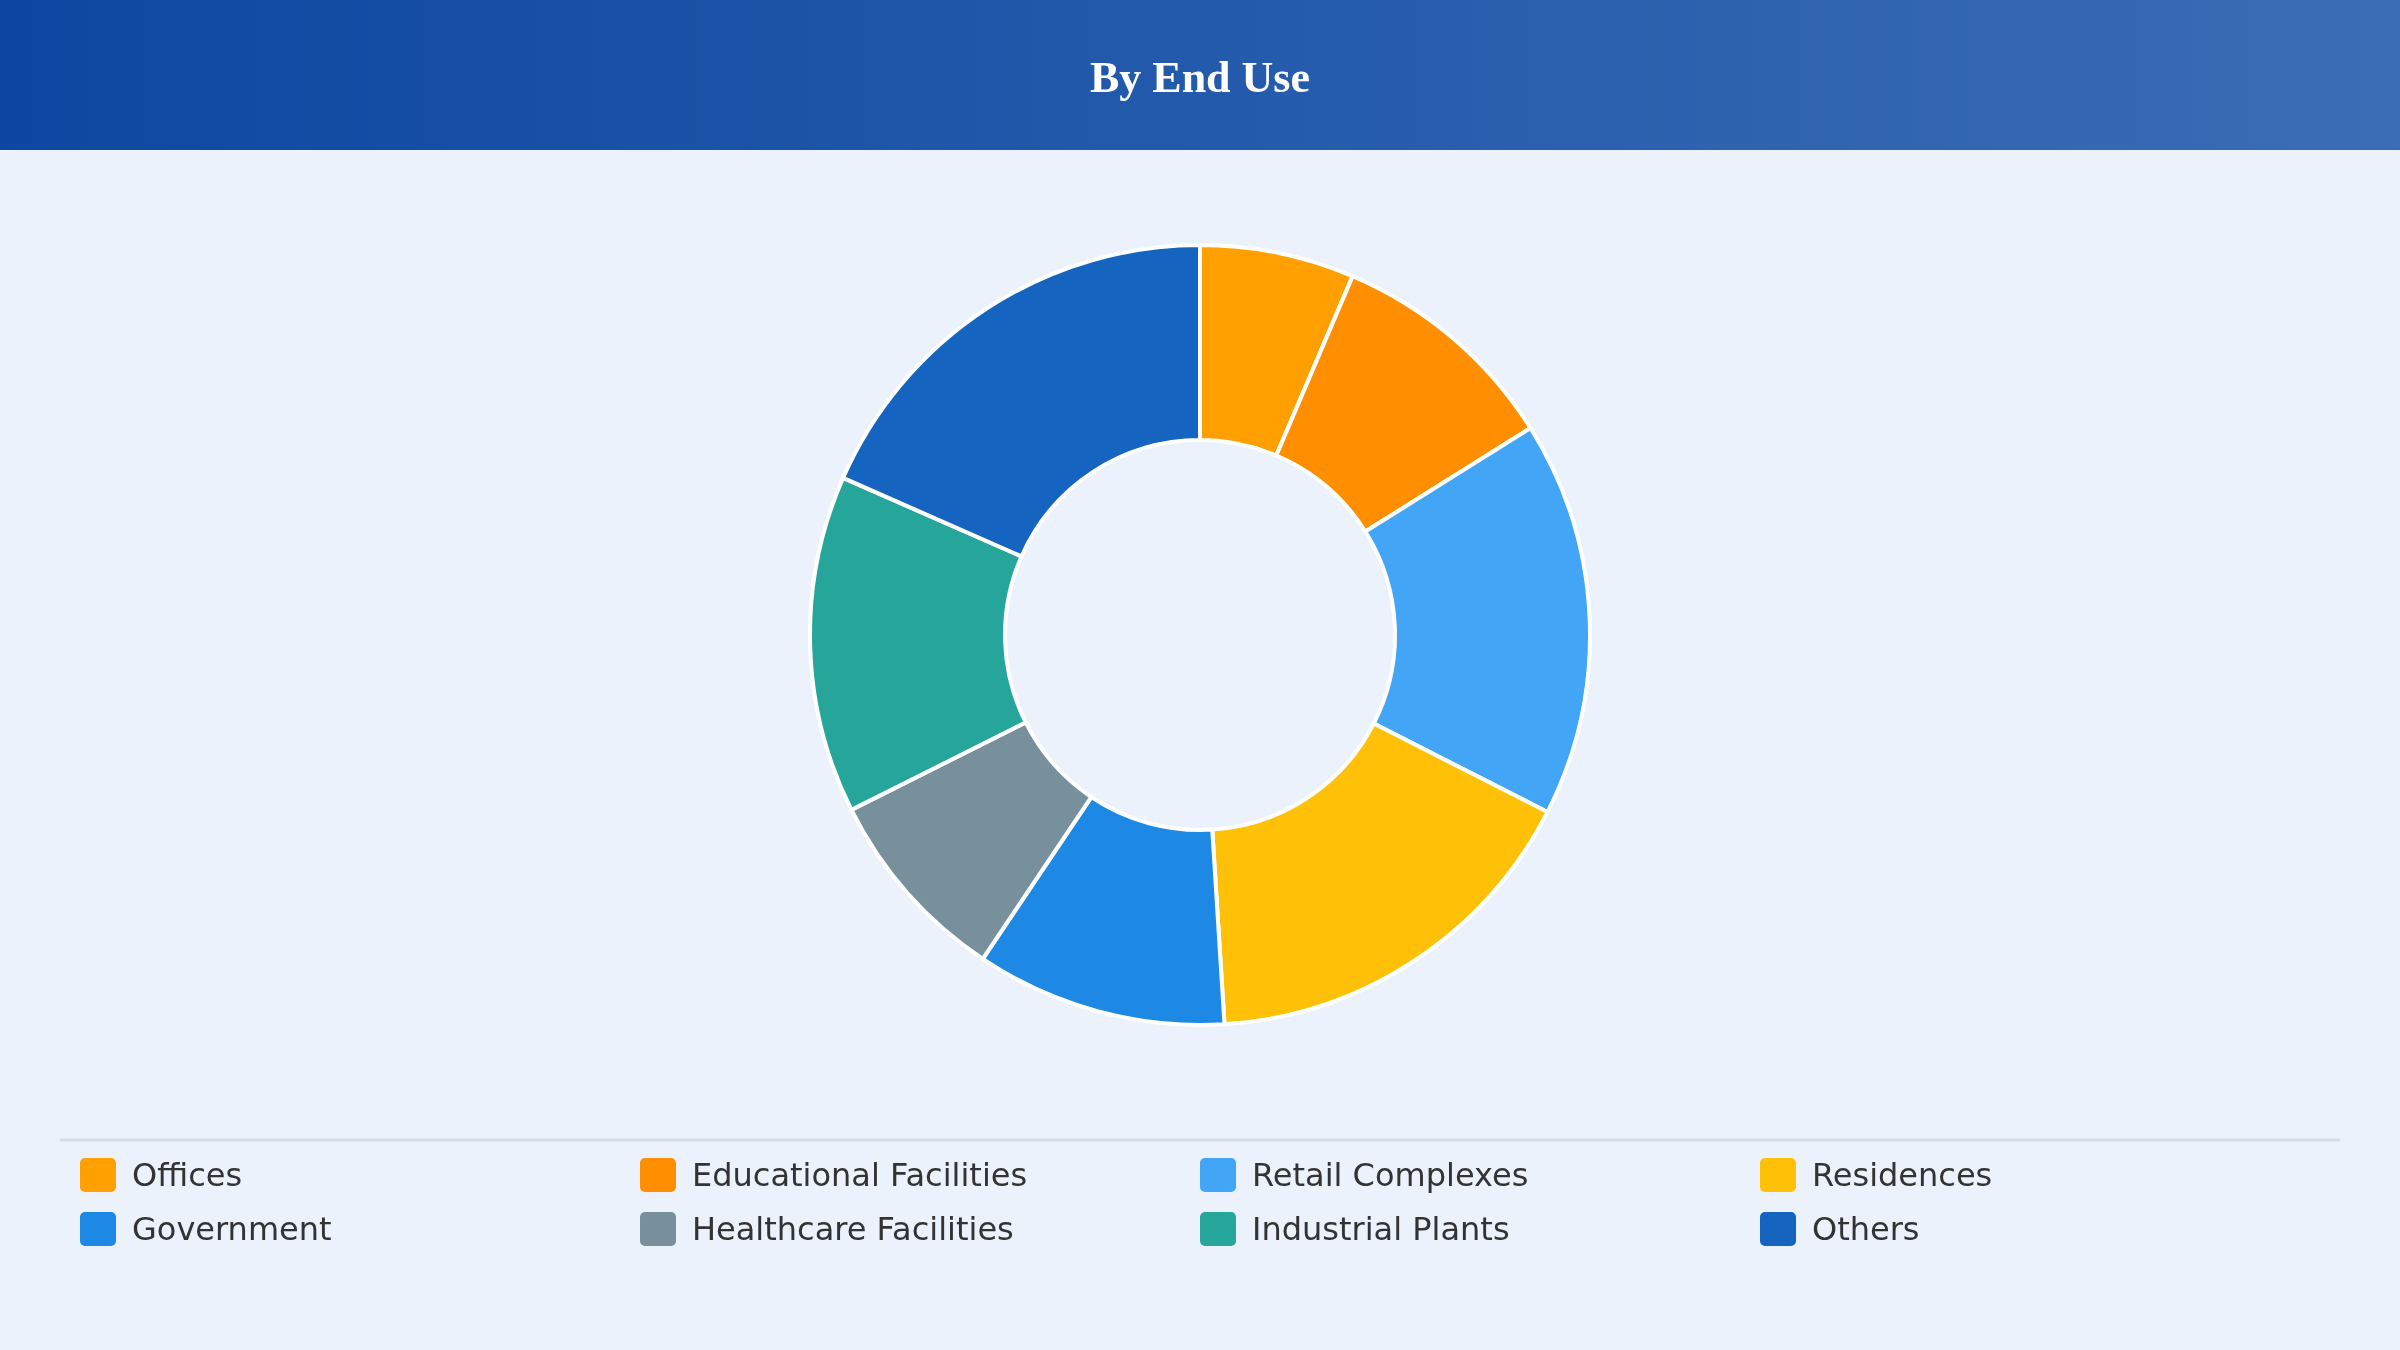 Image resolution: width=2400 pixels, height=1350 pixels. Describe the element at coordinates (853, 1229) in the screenshot. I see `legend-label: Healthcare Facilities` at that location.